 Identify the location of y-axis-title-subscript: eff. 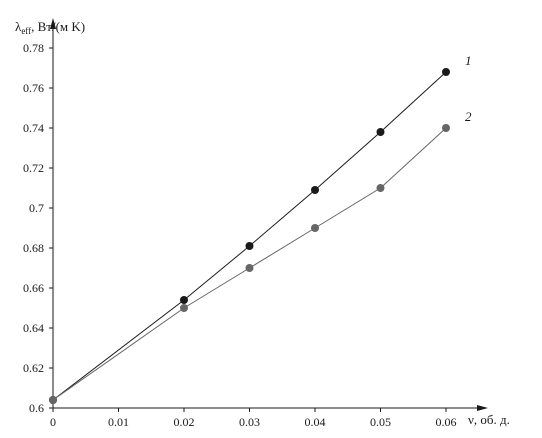
(26, 31).